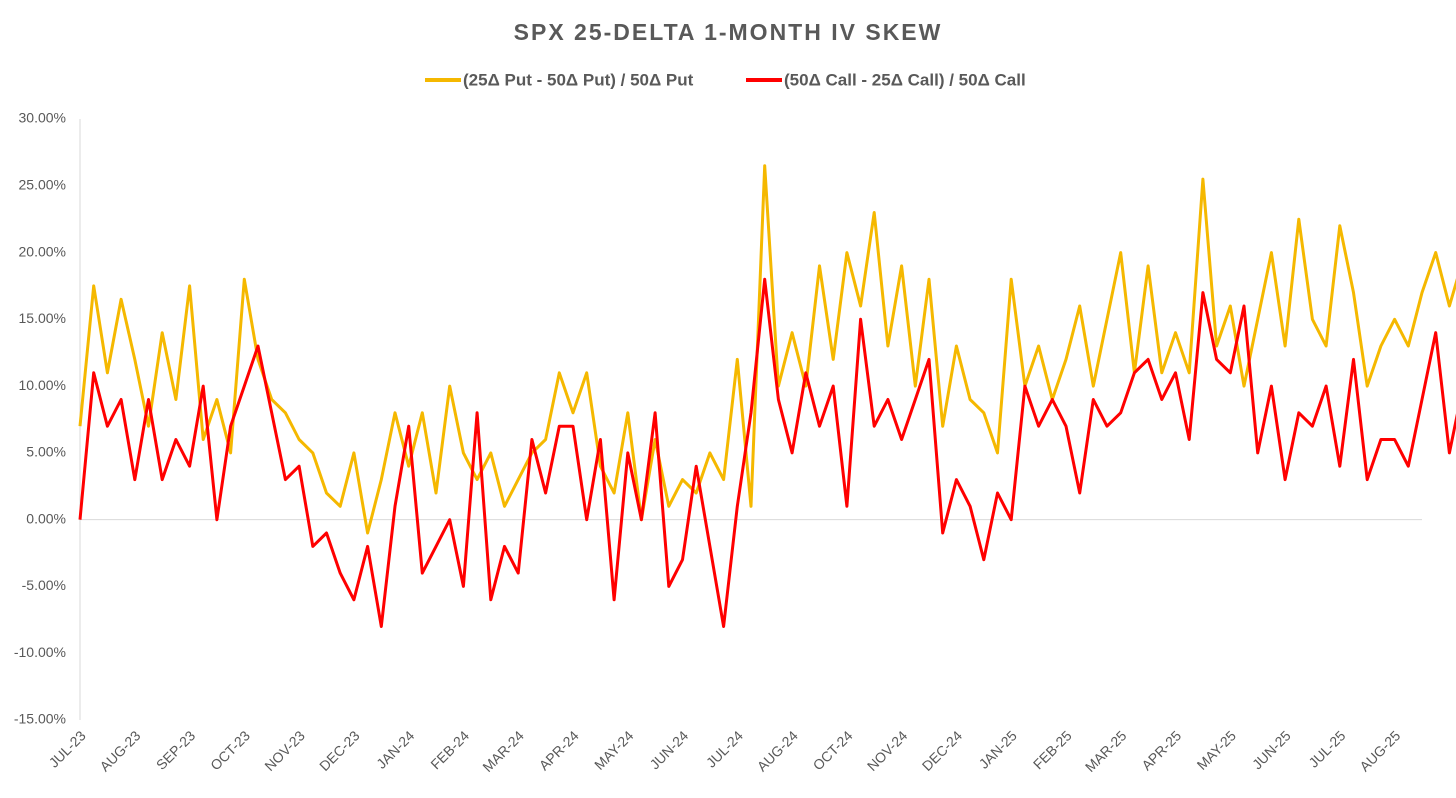 Image resolution: width=1456 pixels, height=798 pixels. What do you see at coordinates (176, 750) in the screenshot?
I see `x-tick-label: SEP-23` at bounding box center [176, 750].